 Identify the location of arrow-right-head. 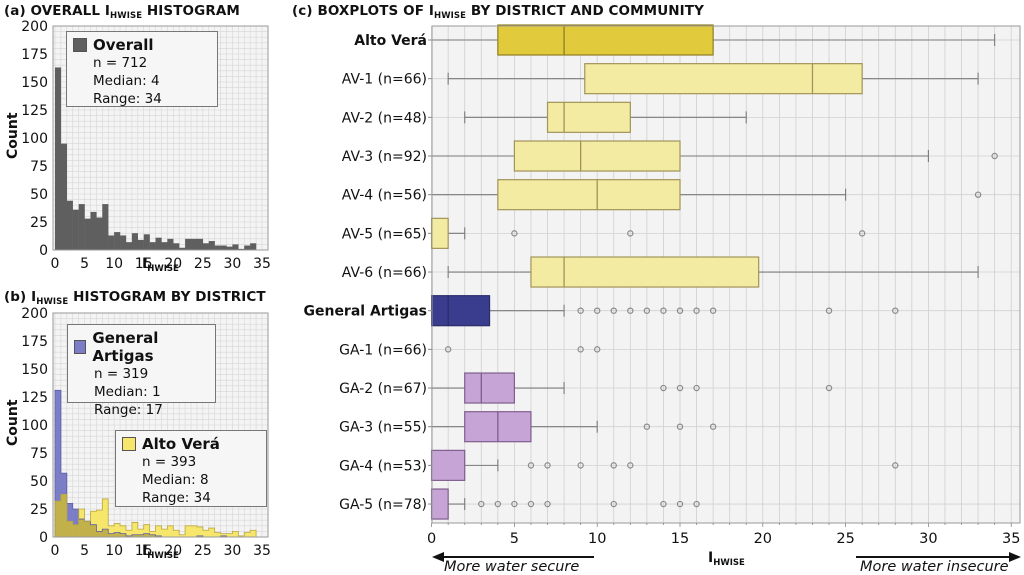
(1015, 557).